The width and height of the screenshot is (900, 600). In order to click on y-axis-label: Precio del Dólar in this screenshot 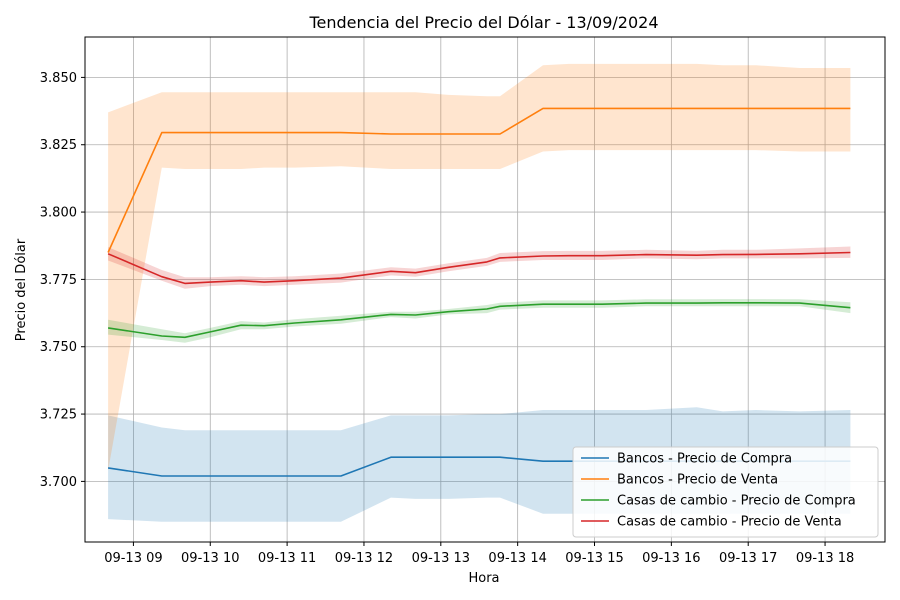, I will do `click(21, 289)`.